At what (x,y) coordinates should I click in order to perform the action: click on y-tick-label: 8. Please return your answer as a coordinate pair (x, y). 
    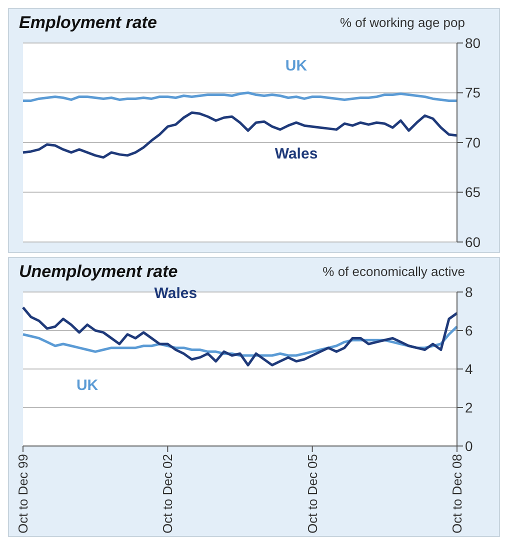
    Looking at the image, I should click on (469, 292).